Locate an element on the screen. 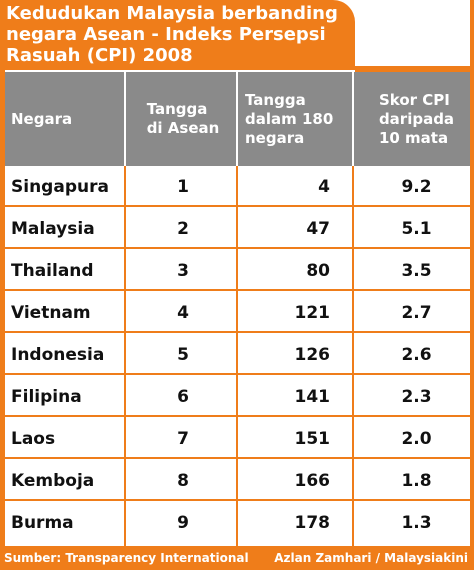 This screenshot has height=570, width=474. cell-tangga-asean: 4 is located at coordinates (183, 312).